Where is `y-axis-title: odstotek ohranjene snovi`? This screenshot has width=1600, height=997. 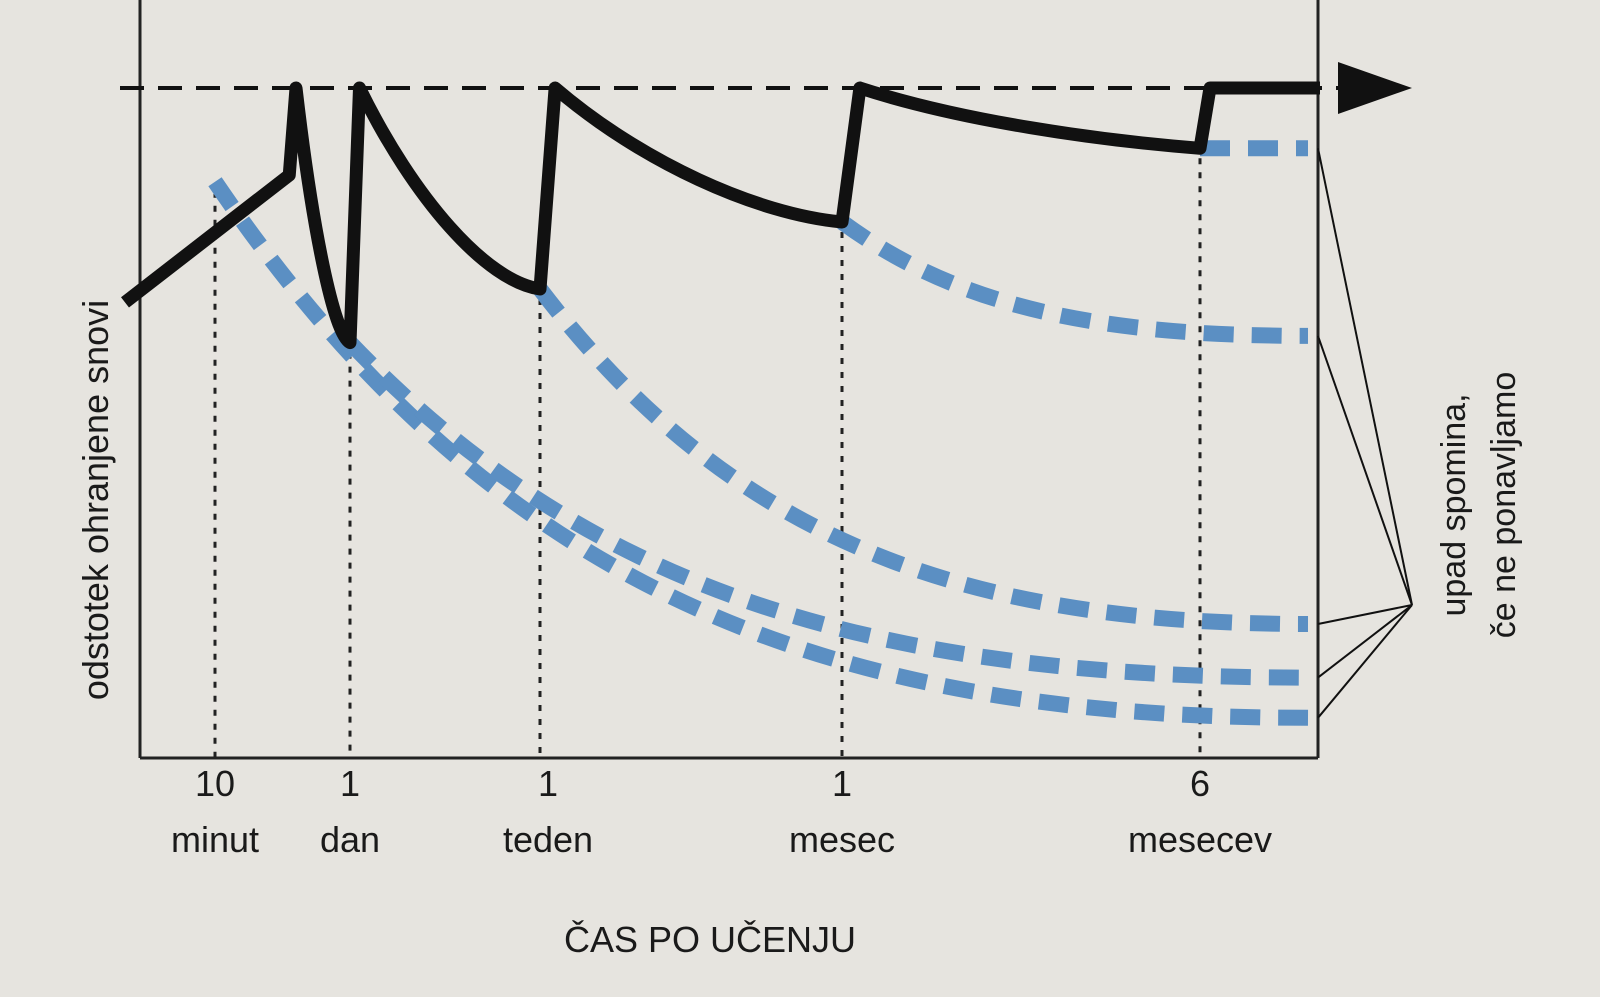
y-axis-title: odstotek ohranjene snovi is located at coordinates (95, 500).